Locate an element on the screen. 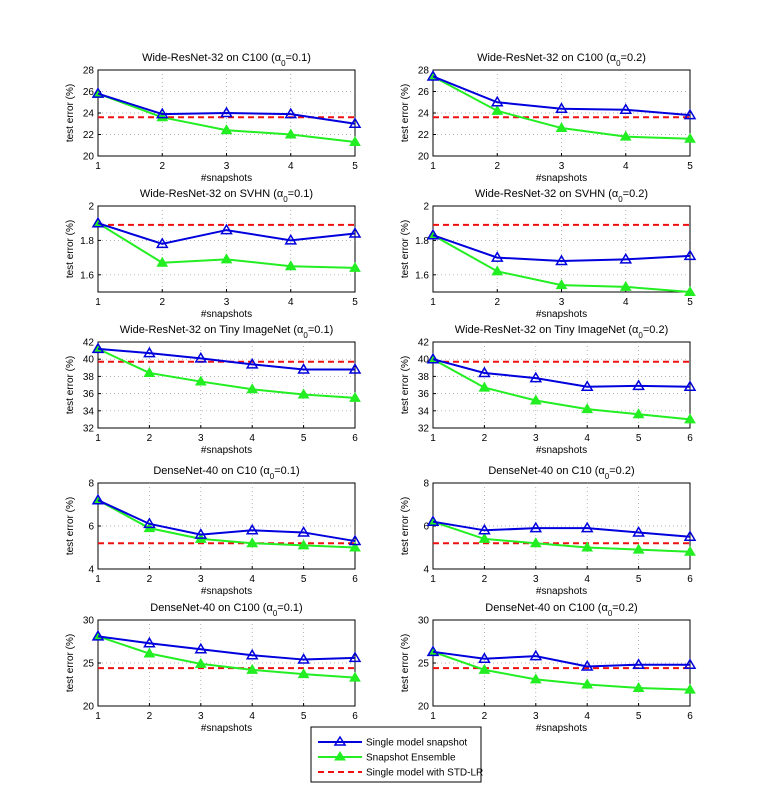 Image resolution: width=761 pixels, height=797 pixels. legend-label-red: Single model with STD-LR is located at coordinates (424, 773).